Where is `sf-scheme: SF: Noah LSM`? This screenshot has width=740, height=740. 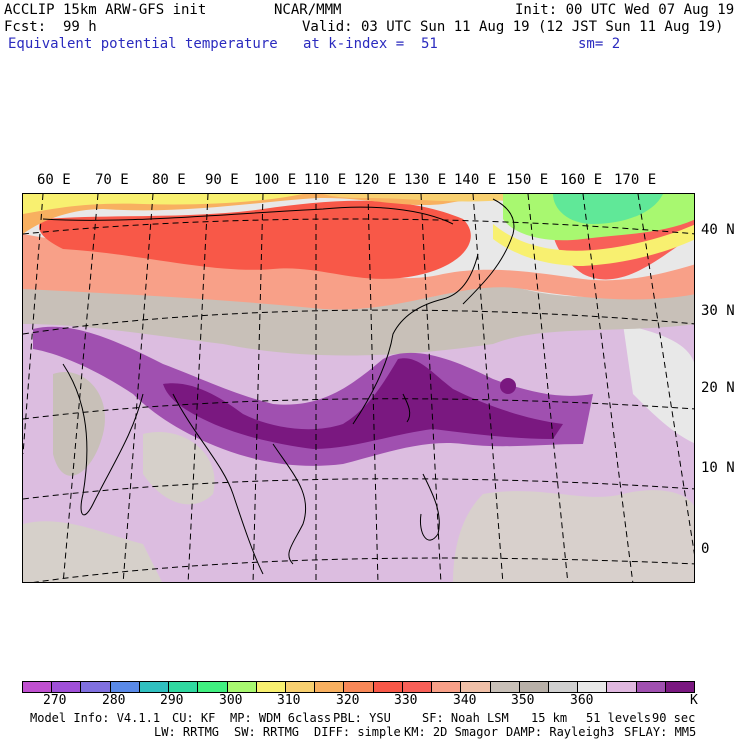 sf-scheme: SF: Noah LSM is located at coordinates (465, 718).